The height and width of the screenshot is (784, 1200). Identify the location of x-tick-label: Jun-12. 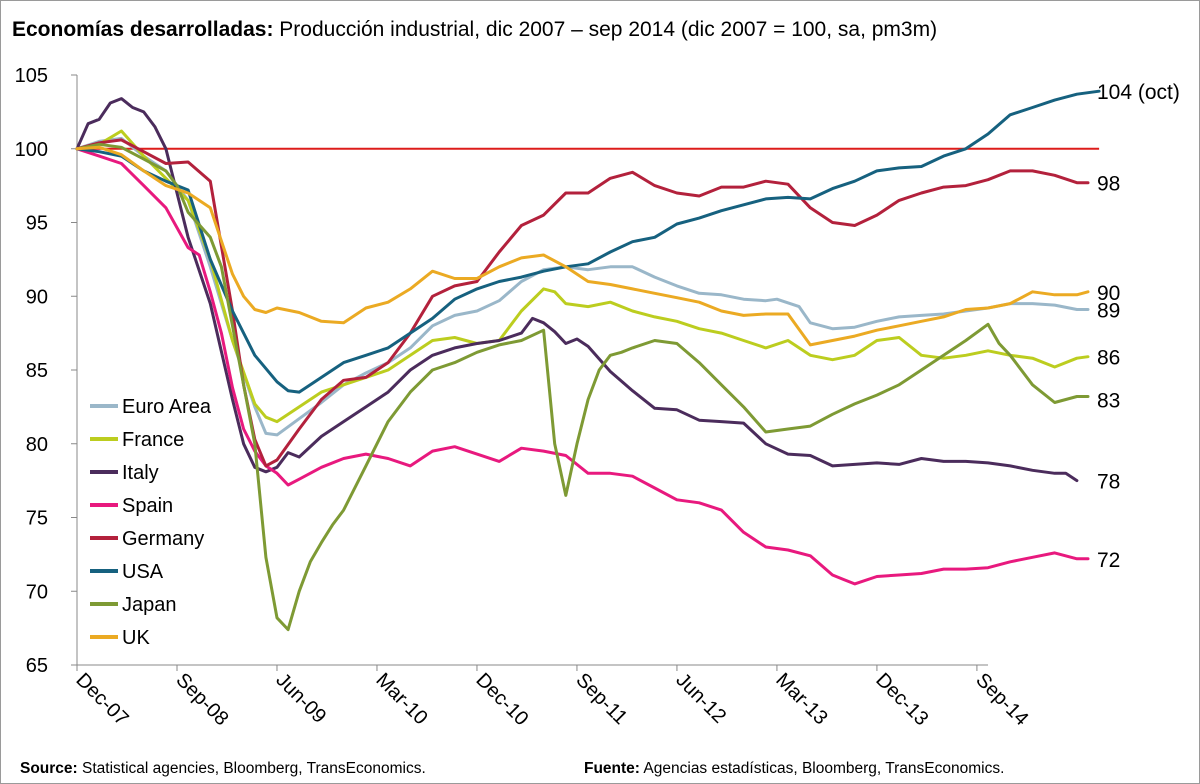
(700, 698).